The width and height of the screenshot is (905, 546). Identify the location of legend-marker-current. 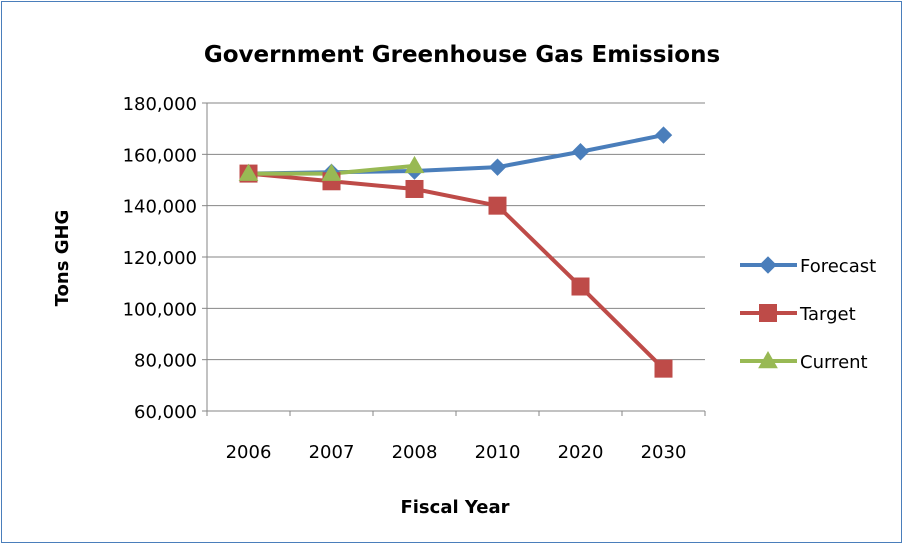
(768, 359).